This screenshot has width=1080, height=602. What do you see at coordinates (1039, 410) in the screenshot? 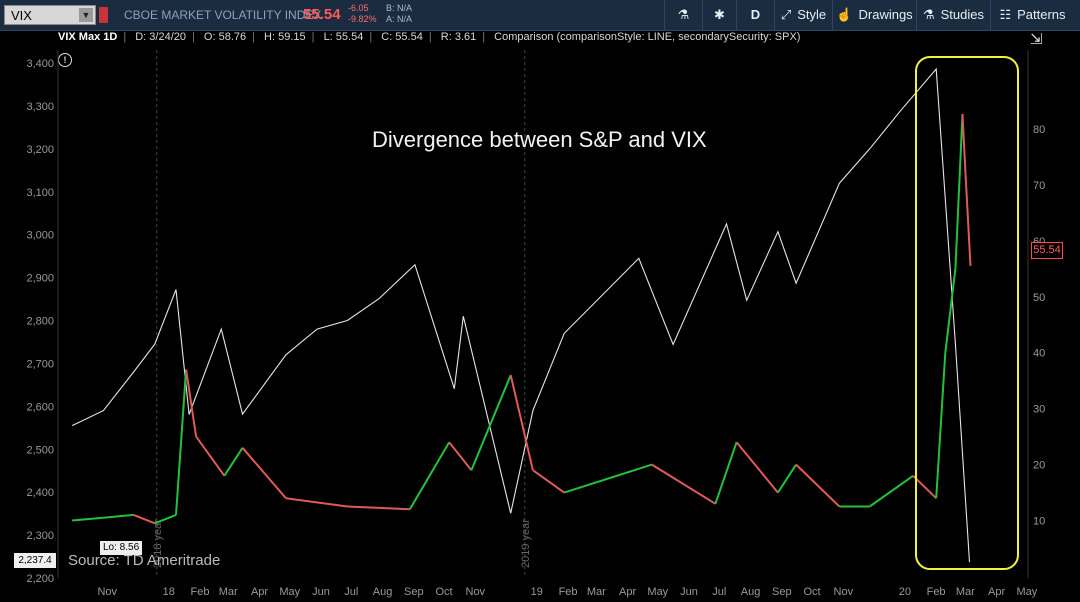
I see `right-axis-tick: 30` at bounding box center [1039, 410].